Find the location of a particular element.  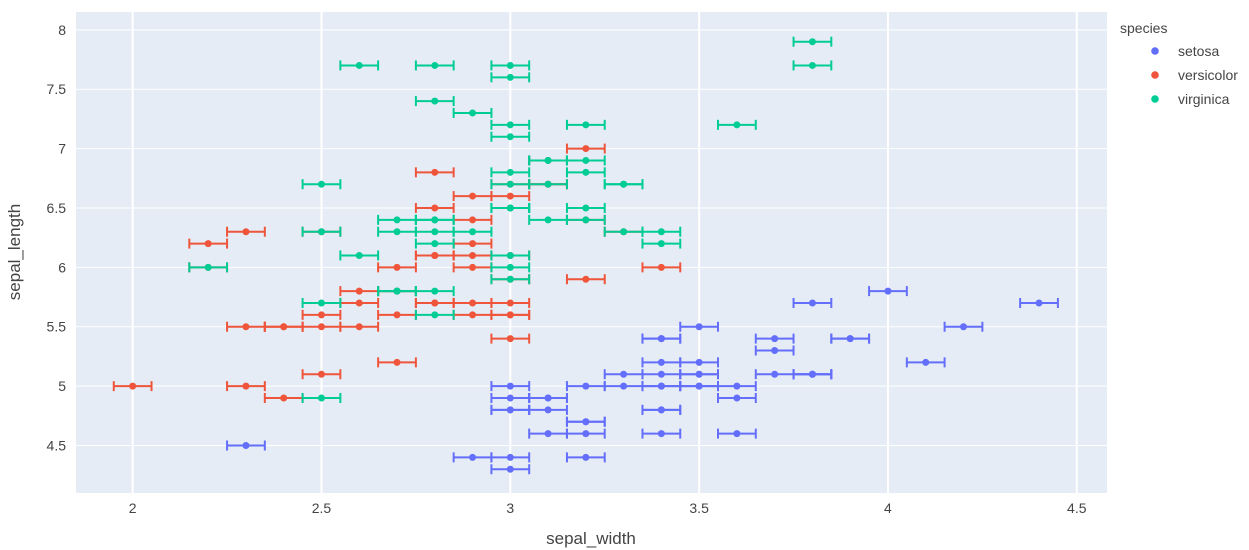

legend: species setosa versicolor virginica is located at coordinates (1179, 63).